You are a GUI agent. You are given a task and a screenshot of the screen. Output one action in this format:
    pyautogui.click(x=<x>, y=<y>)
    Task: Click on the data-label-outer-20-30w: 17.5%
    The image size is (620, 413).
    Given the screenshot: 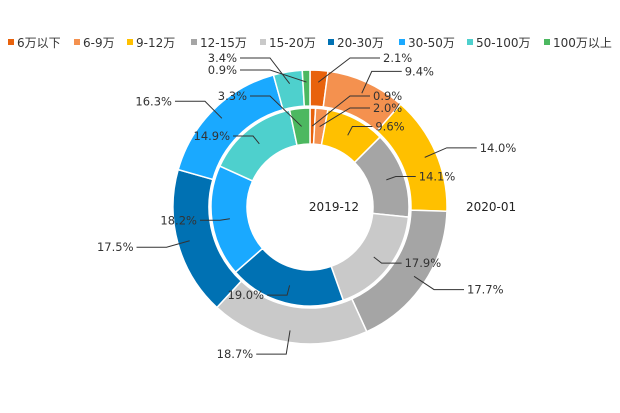 What is the action you would take?
    pyautogui.click(x=115, y=247)
    